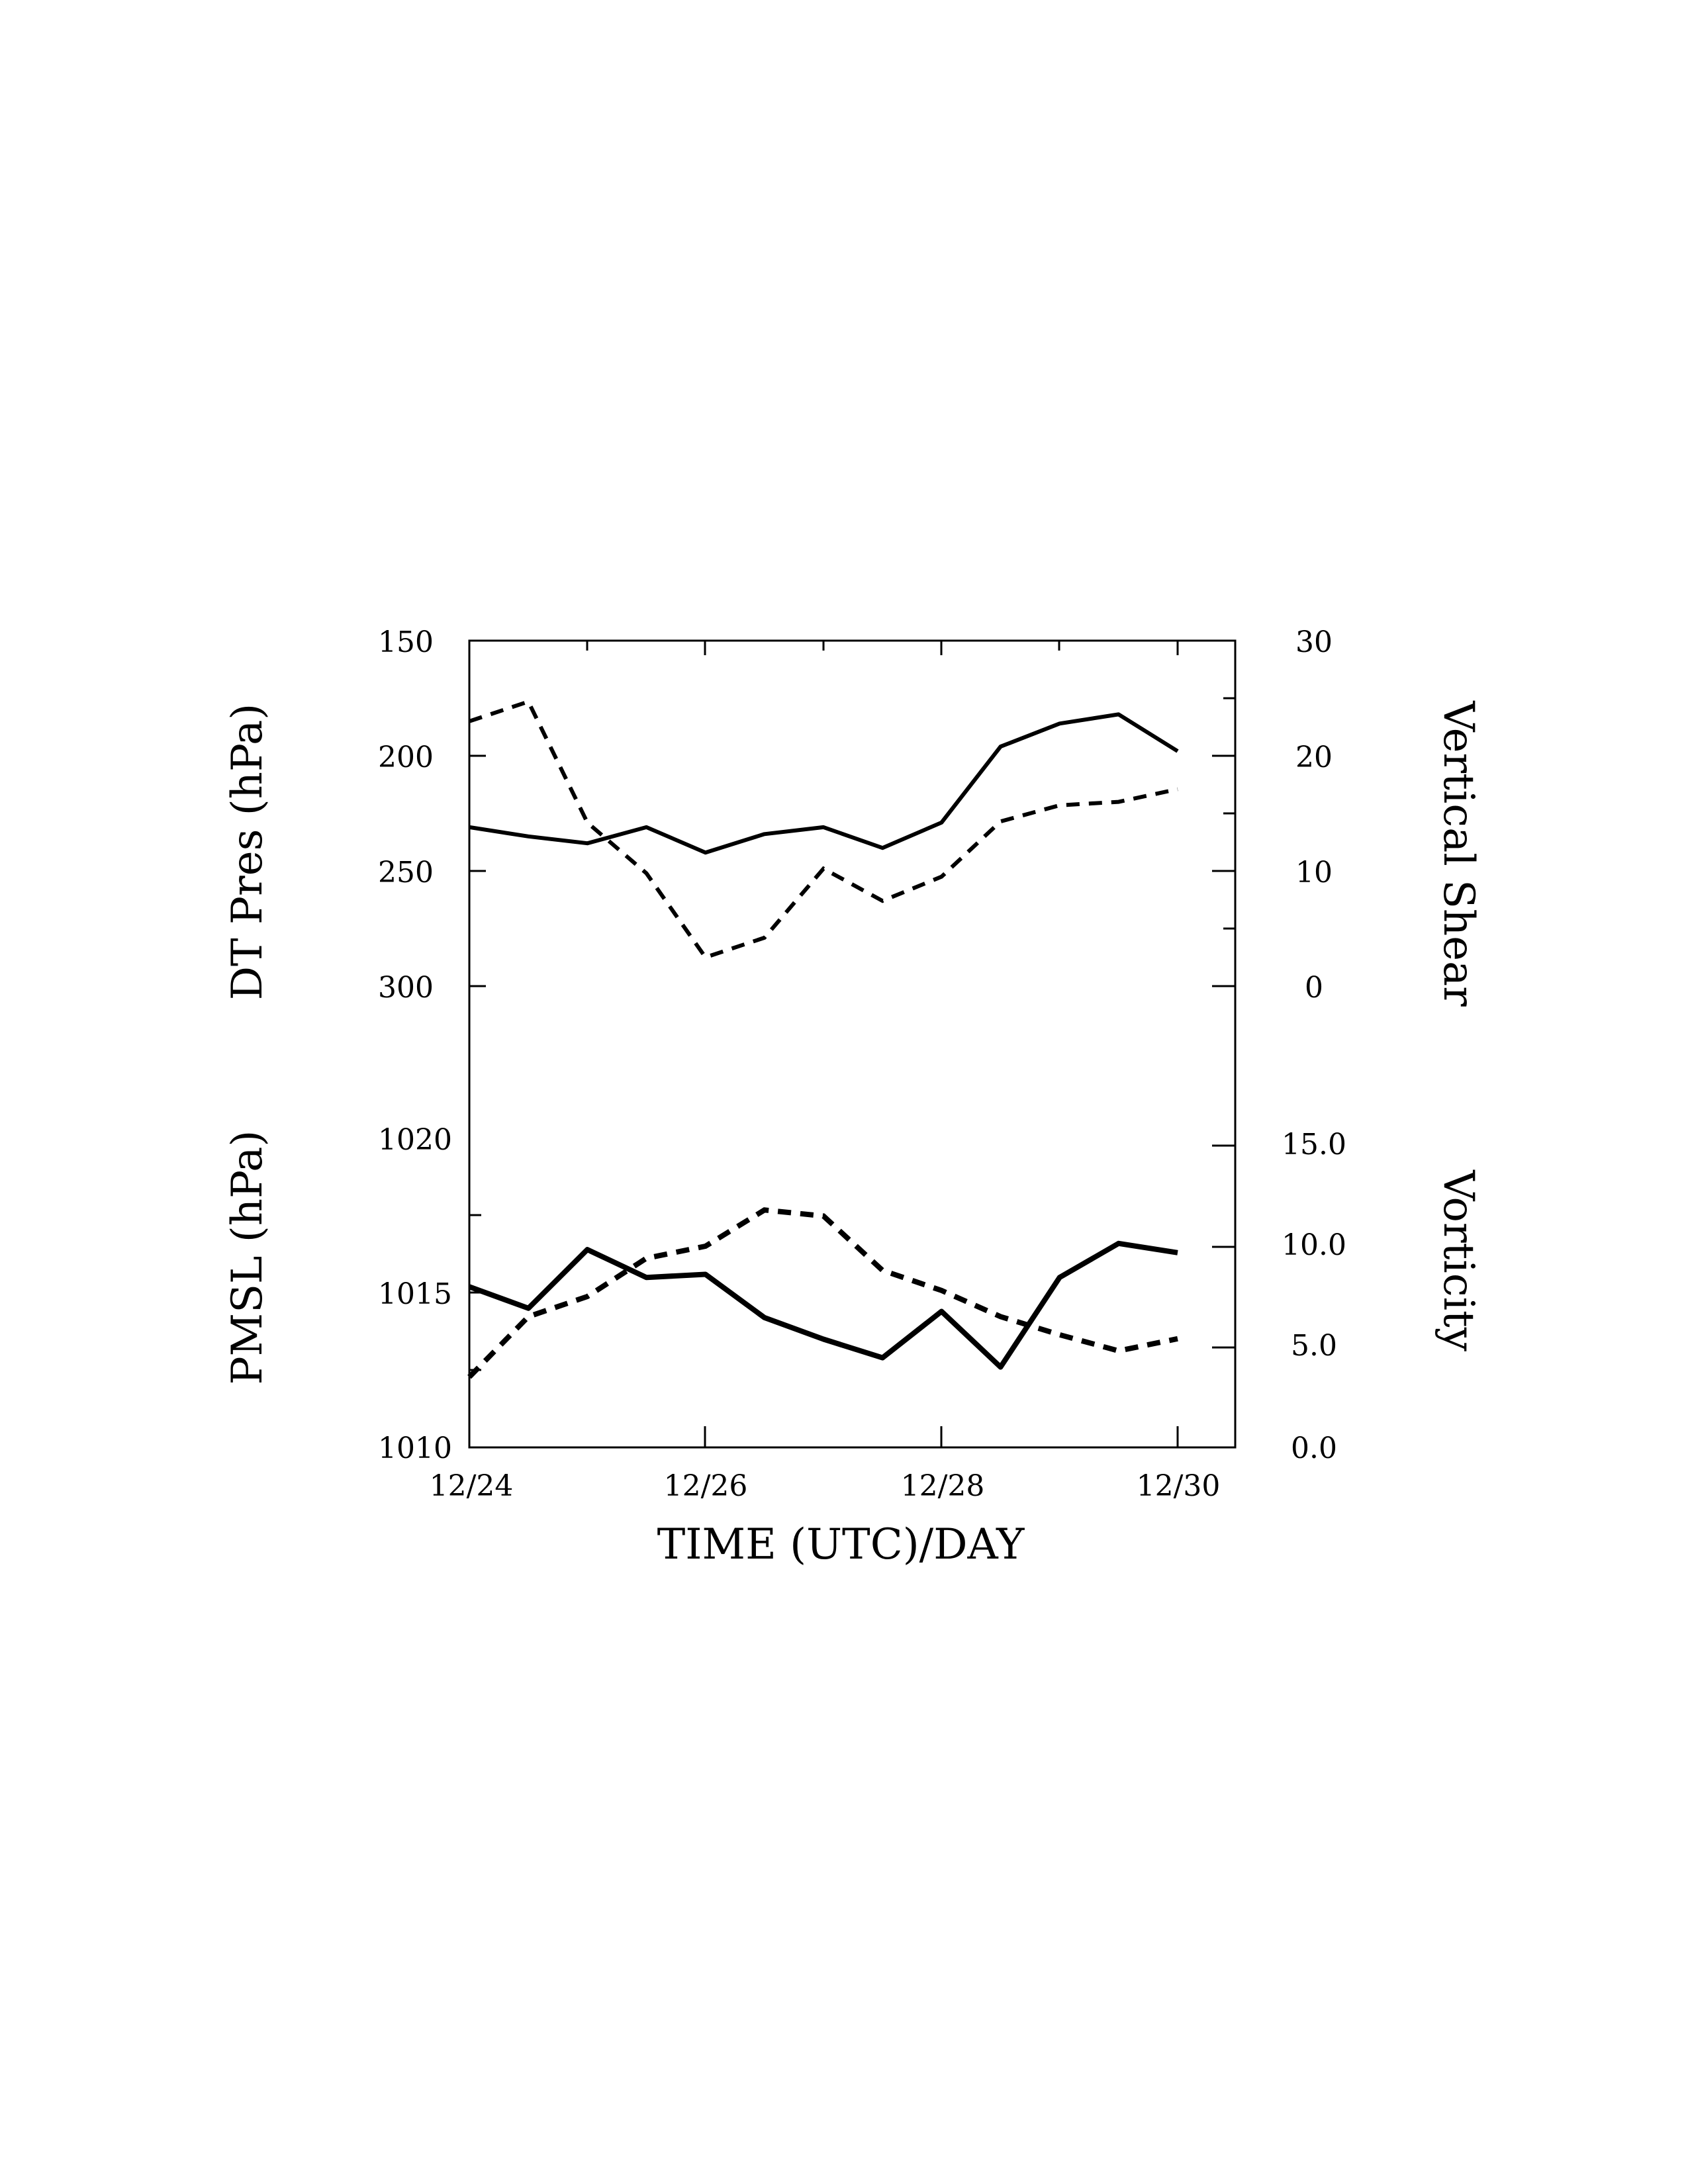 This screenshot has width=1688, height=2184. I want to click on lower-left-tick-label: 1020, so click(415, 1140).